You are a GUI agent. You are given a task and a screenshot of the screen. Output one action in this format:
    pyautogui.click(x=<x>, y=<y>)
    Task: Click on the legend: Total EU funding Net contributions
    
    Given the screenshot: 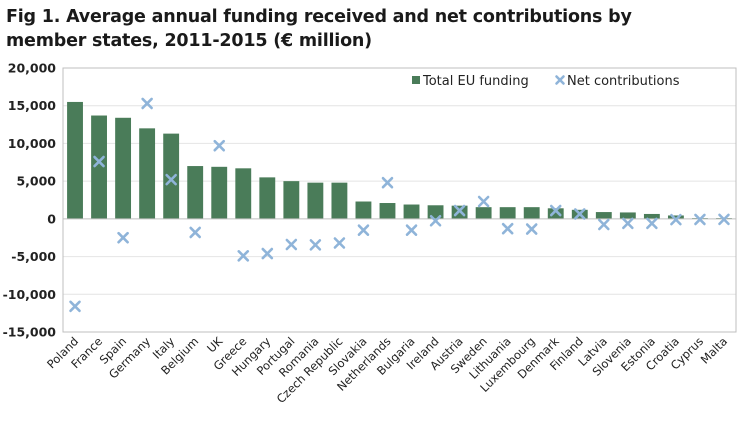 What is the action you would take?
    pyautogui.click(x=546, y=81)
    